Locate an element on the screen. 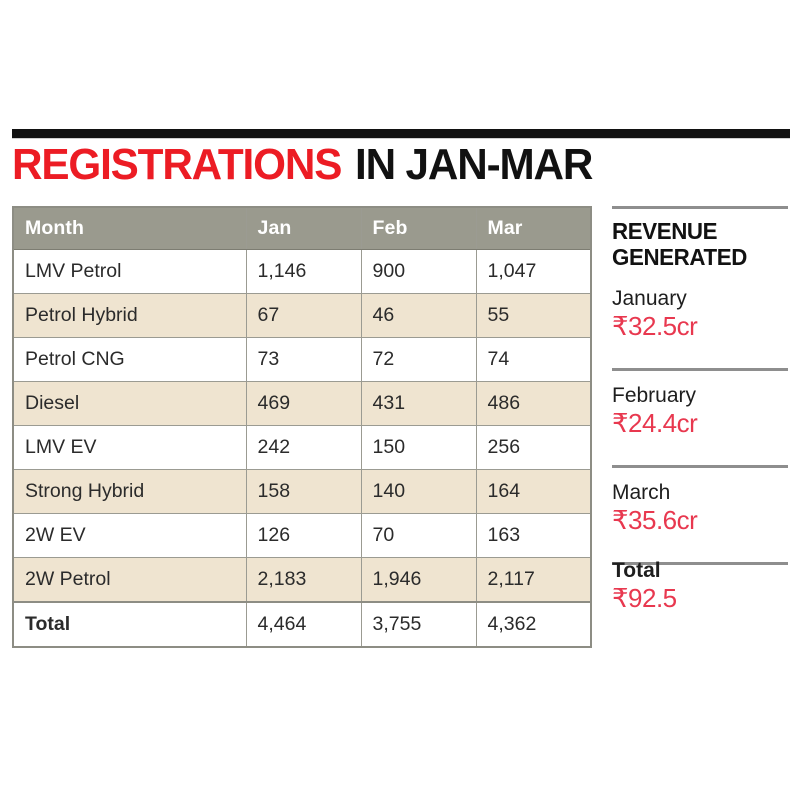  row-value-jan: 1,146 is located at coordinates (304, 271).